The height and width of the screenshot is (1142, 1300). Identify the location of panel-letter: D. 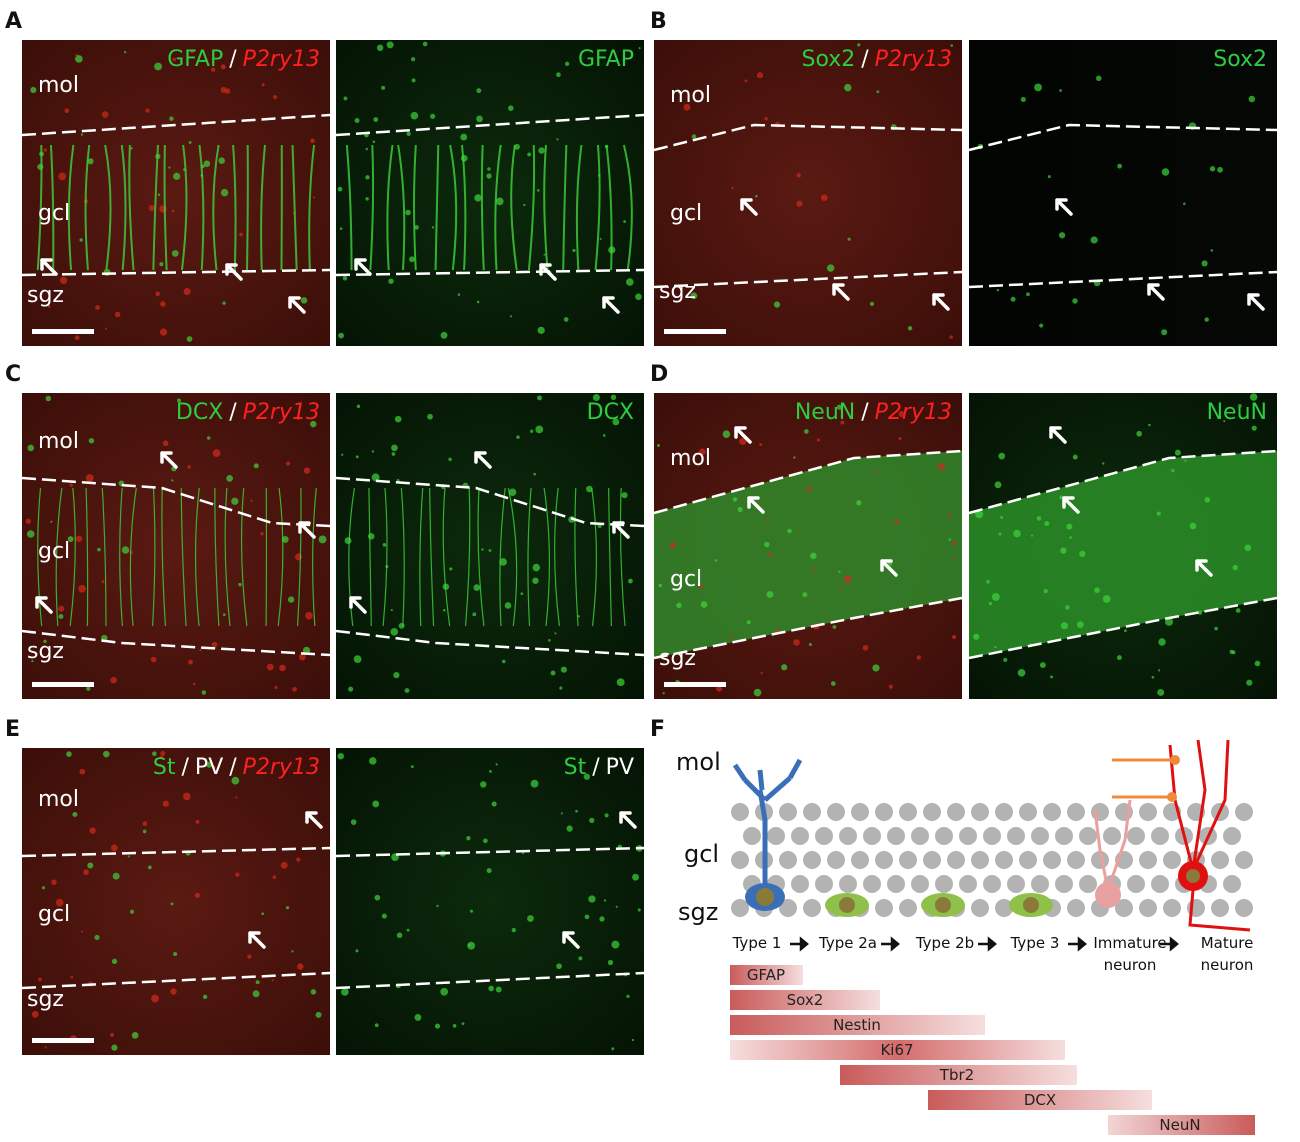
(659, 374).